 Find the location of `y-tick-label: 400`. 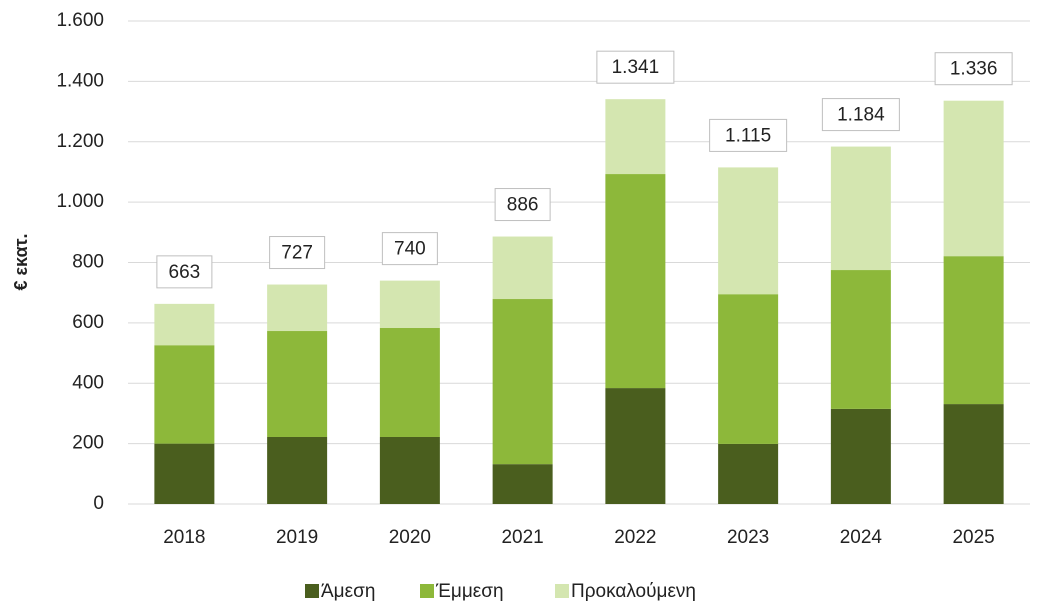

y-tick-label: 400 is located at coordinates (88, 382).